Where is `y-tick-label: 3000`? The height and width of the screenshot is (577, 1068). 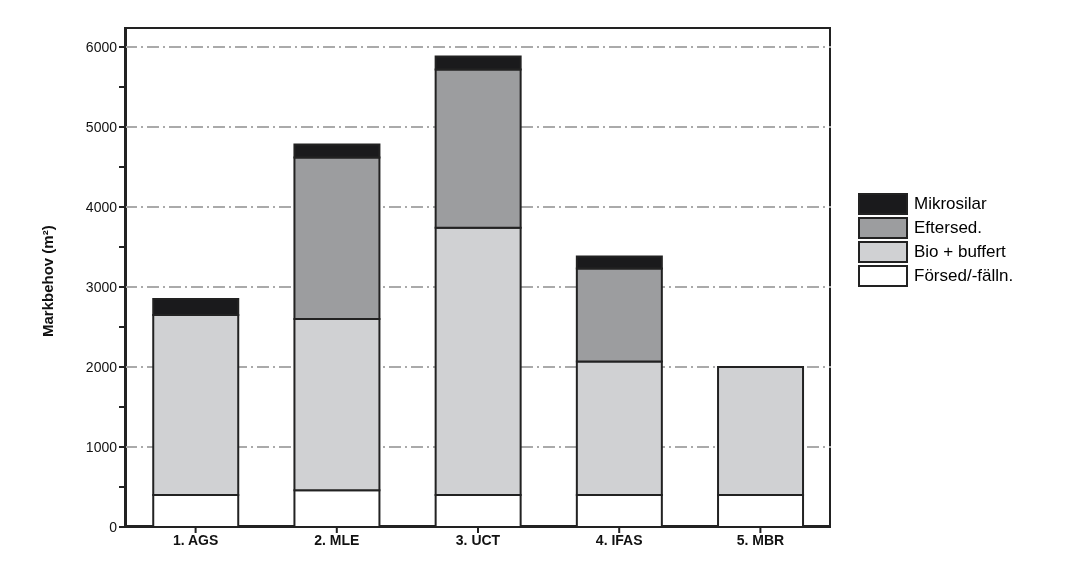
y-tick-label: 3000 is located at coordinates (101, 286).